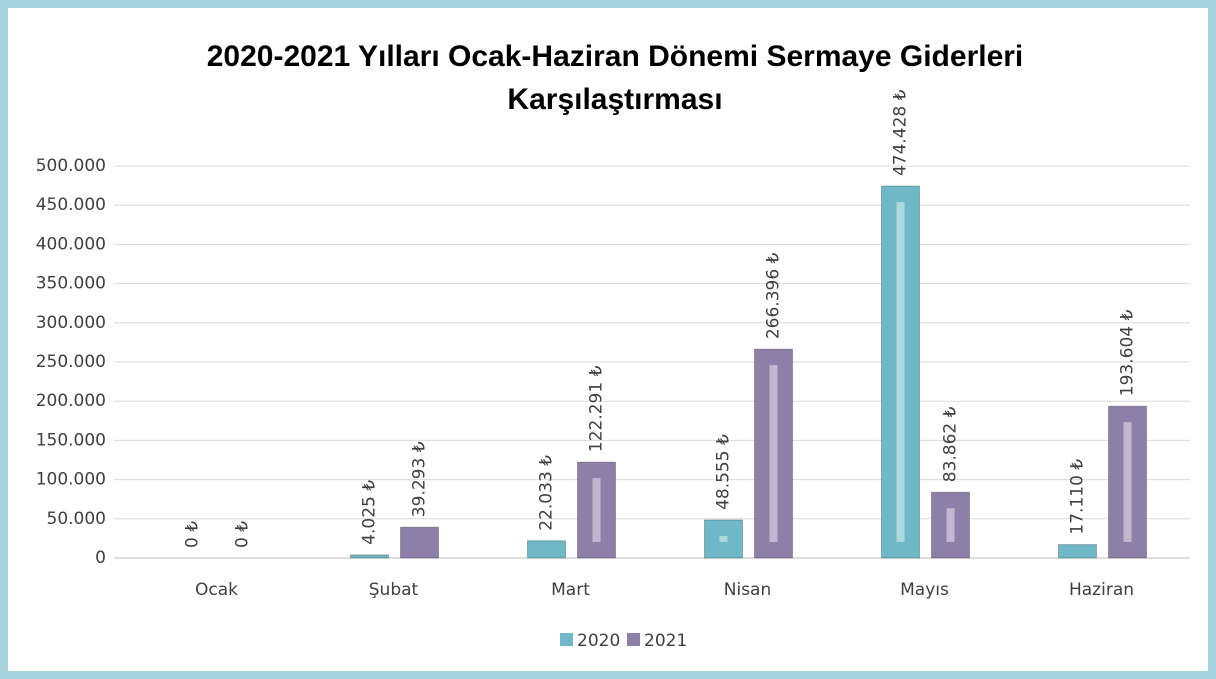 This screenshot has height=679, width=1216. Describe the element at coordinates (614, 99) in the screenshot. I see `chart-title: Karşılaştırması` at that location.